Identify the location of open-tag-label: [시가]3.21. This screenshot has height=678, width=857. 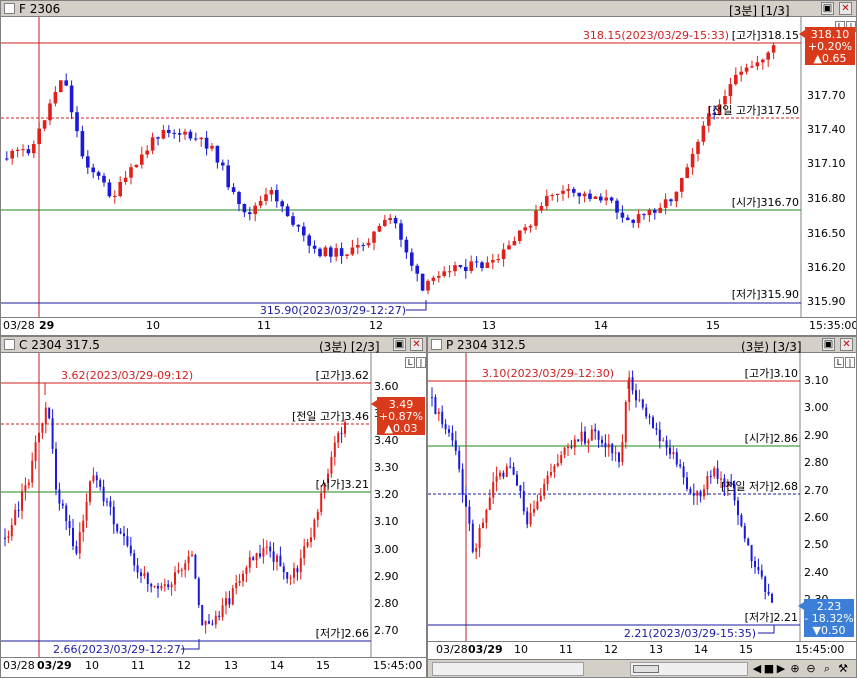
(342, 484).